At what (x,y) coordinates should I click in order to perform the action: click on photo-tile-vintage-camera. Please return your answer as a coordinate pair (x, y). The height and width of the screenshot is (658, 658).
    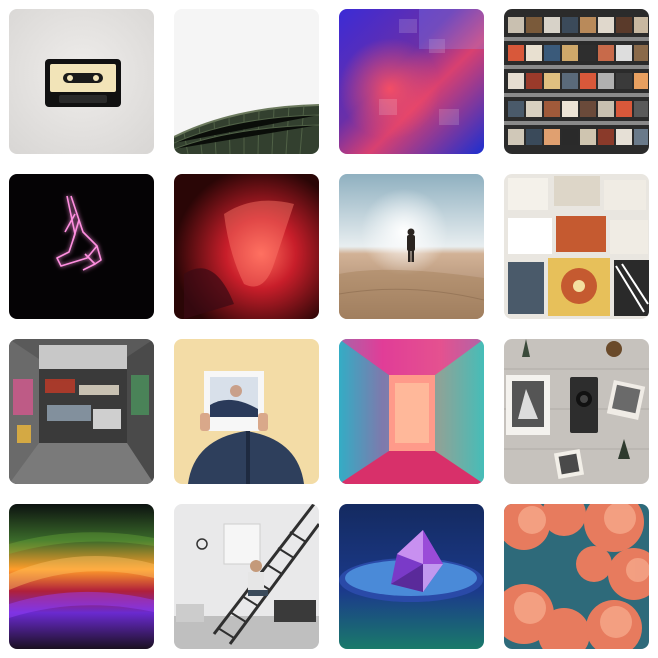
    Looking at the image, I should click on (576, 411).